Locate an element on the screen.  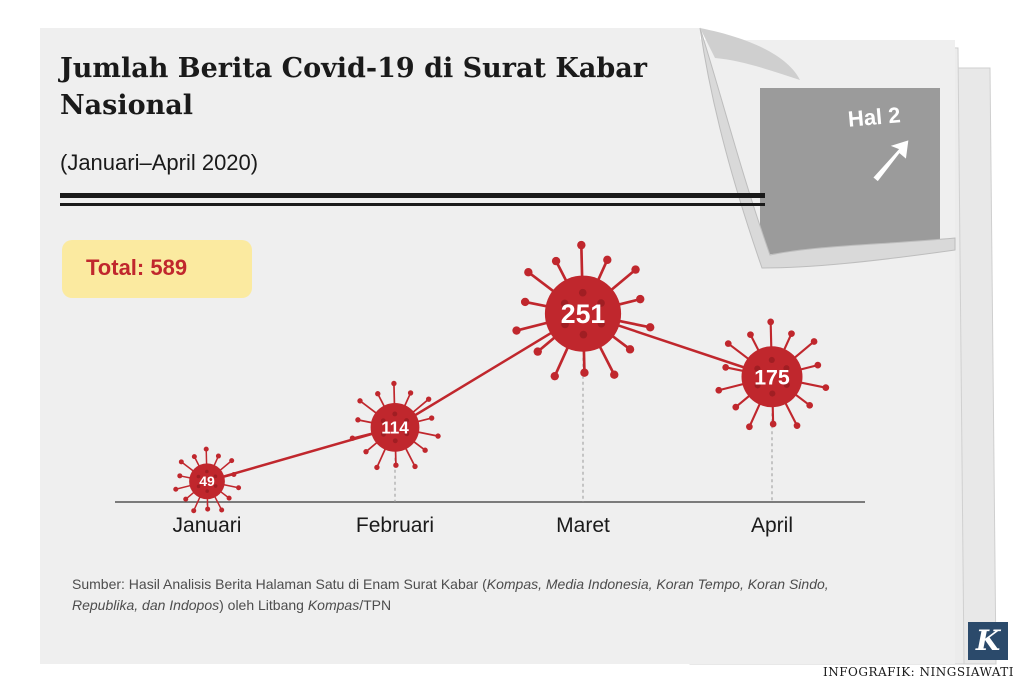
x-tick-label: Januari is located at coordinates (207, 525).